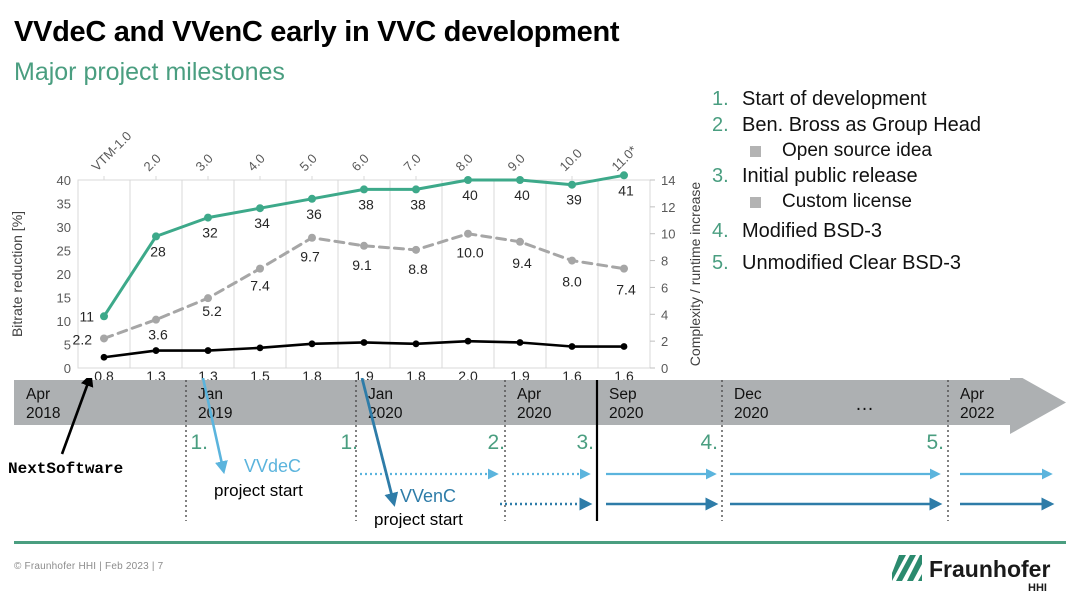 This screenshot has height=598, width=1080. What do you see at coordinates (418, 519) in the screenshot?
I see `vvenc-caption: project start` at bounding box center [418, 519].